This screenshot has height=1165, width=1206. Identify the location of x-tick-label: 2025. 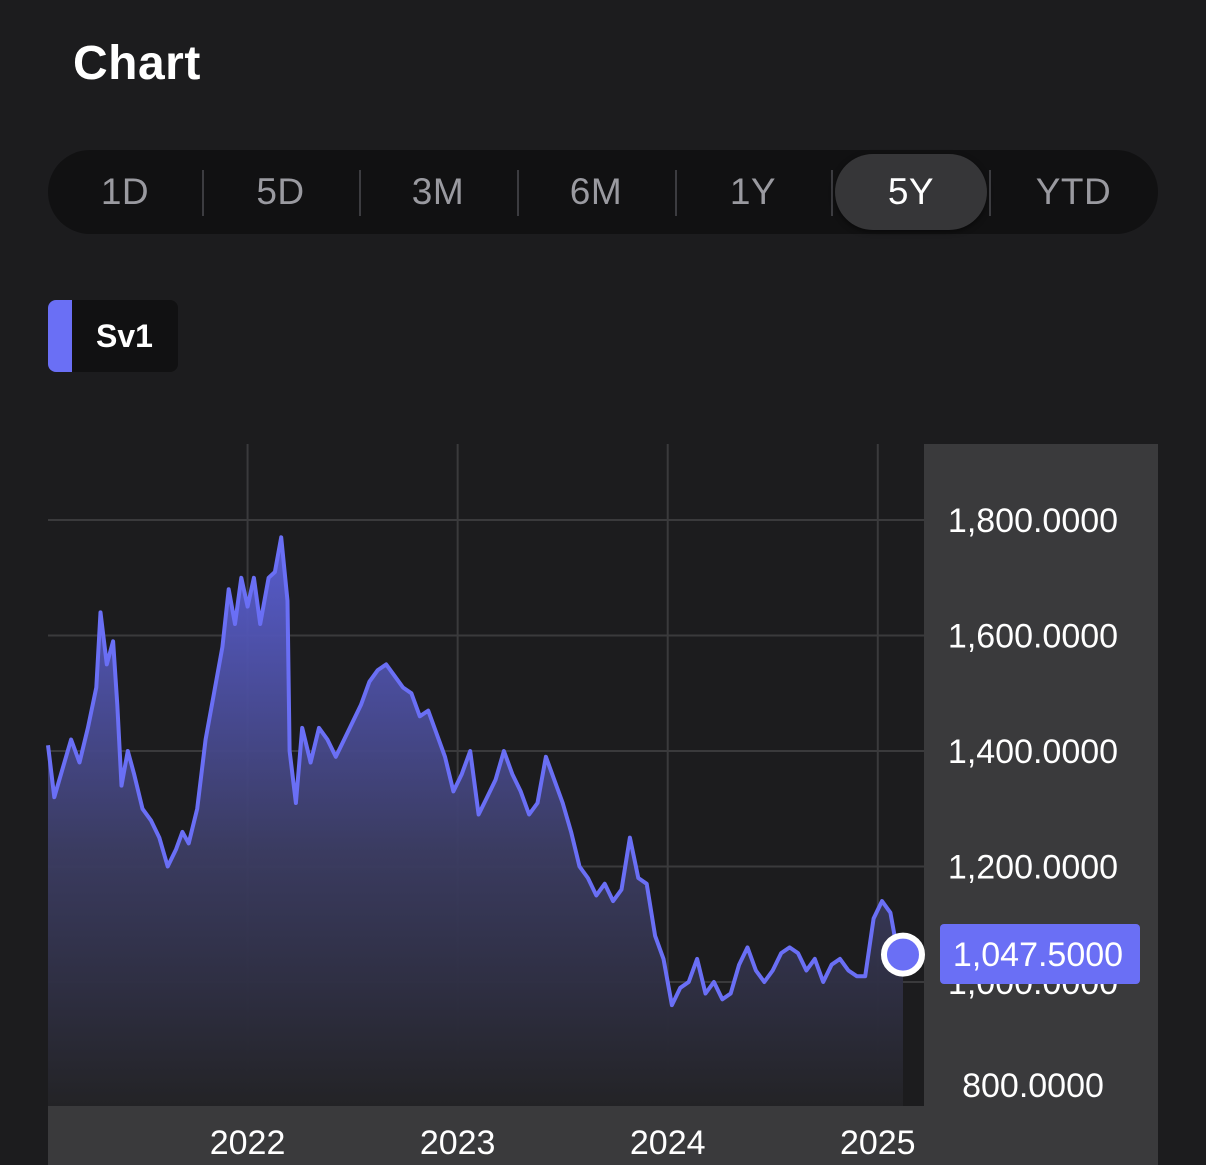
(878, 1143).